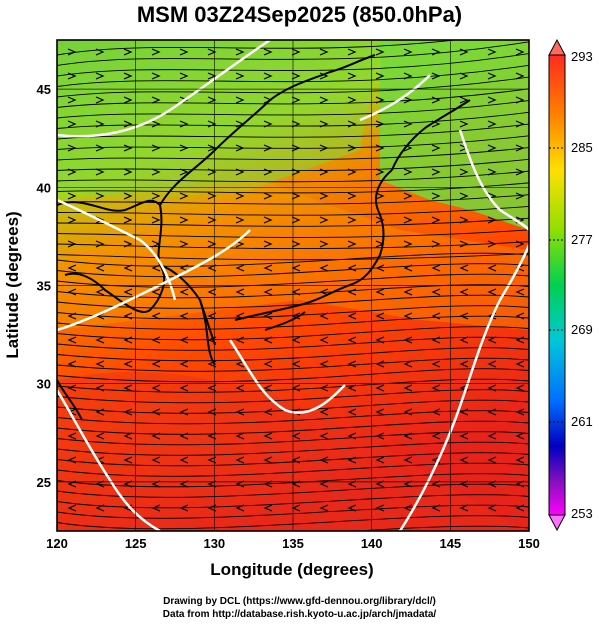 This screenshot has width=599, height=625. What do you see at coordinates (136, 543) in the screenshot?
I see `x-tick-label: 125` at bounding box center [136, 543].